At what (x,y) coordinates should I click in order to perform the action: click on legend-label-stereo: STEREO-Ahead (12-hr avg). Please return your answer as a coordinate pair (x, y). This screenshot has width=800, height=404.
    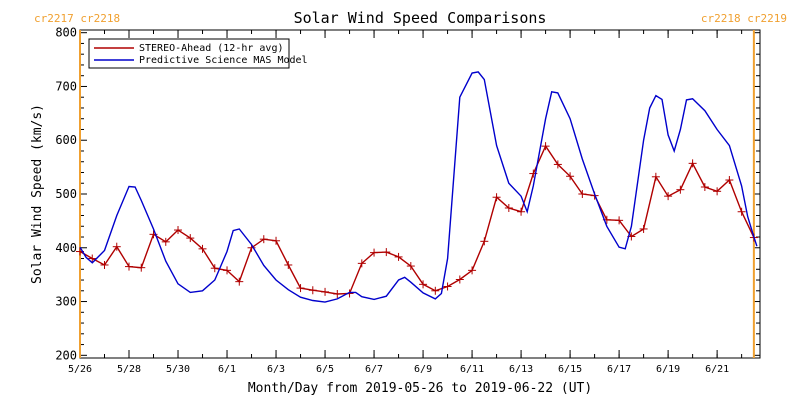
    Looking at the image, I should click on (211, 48).